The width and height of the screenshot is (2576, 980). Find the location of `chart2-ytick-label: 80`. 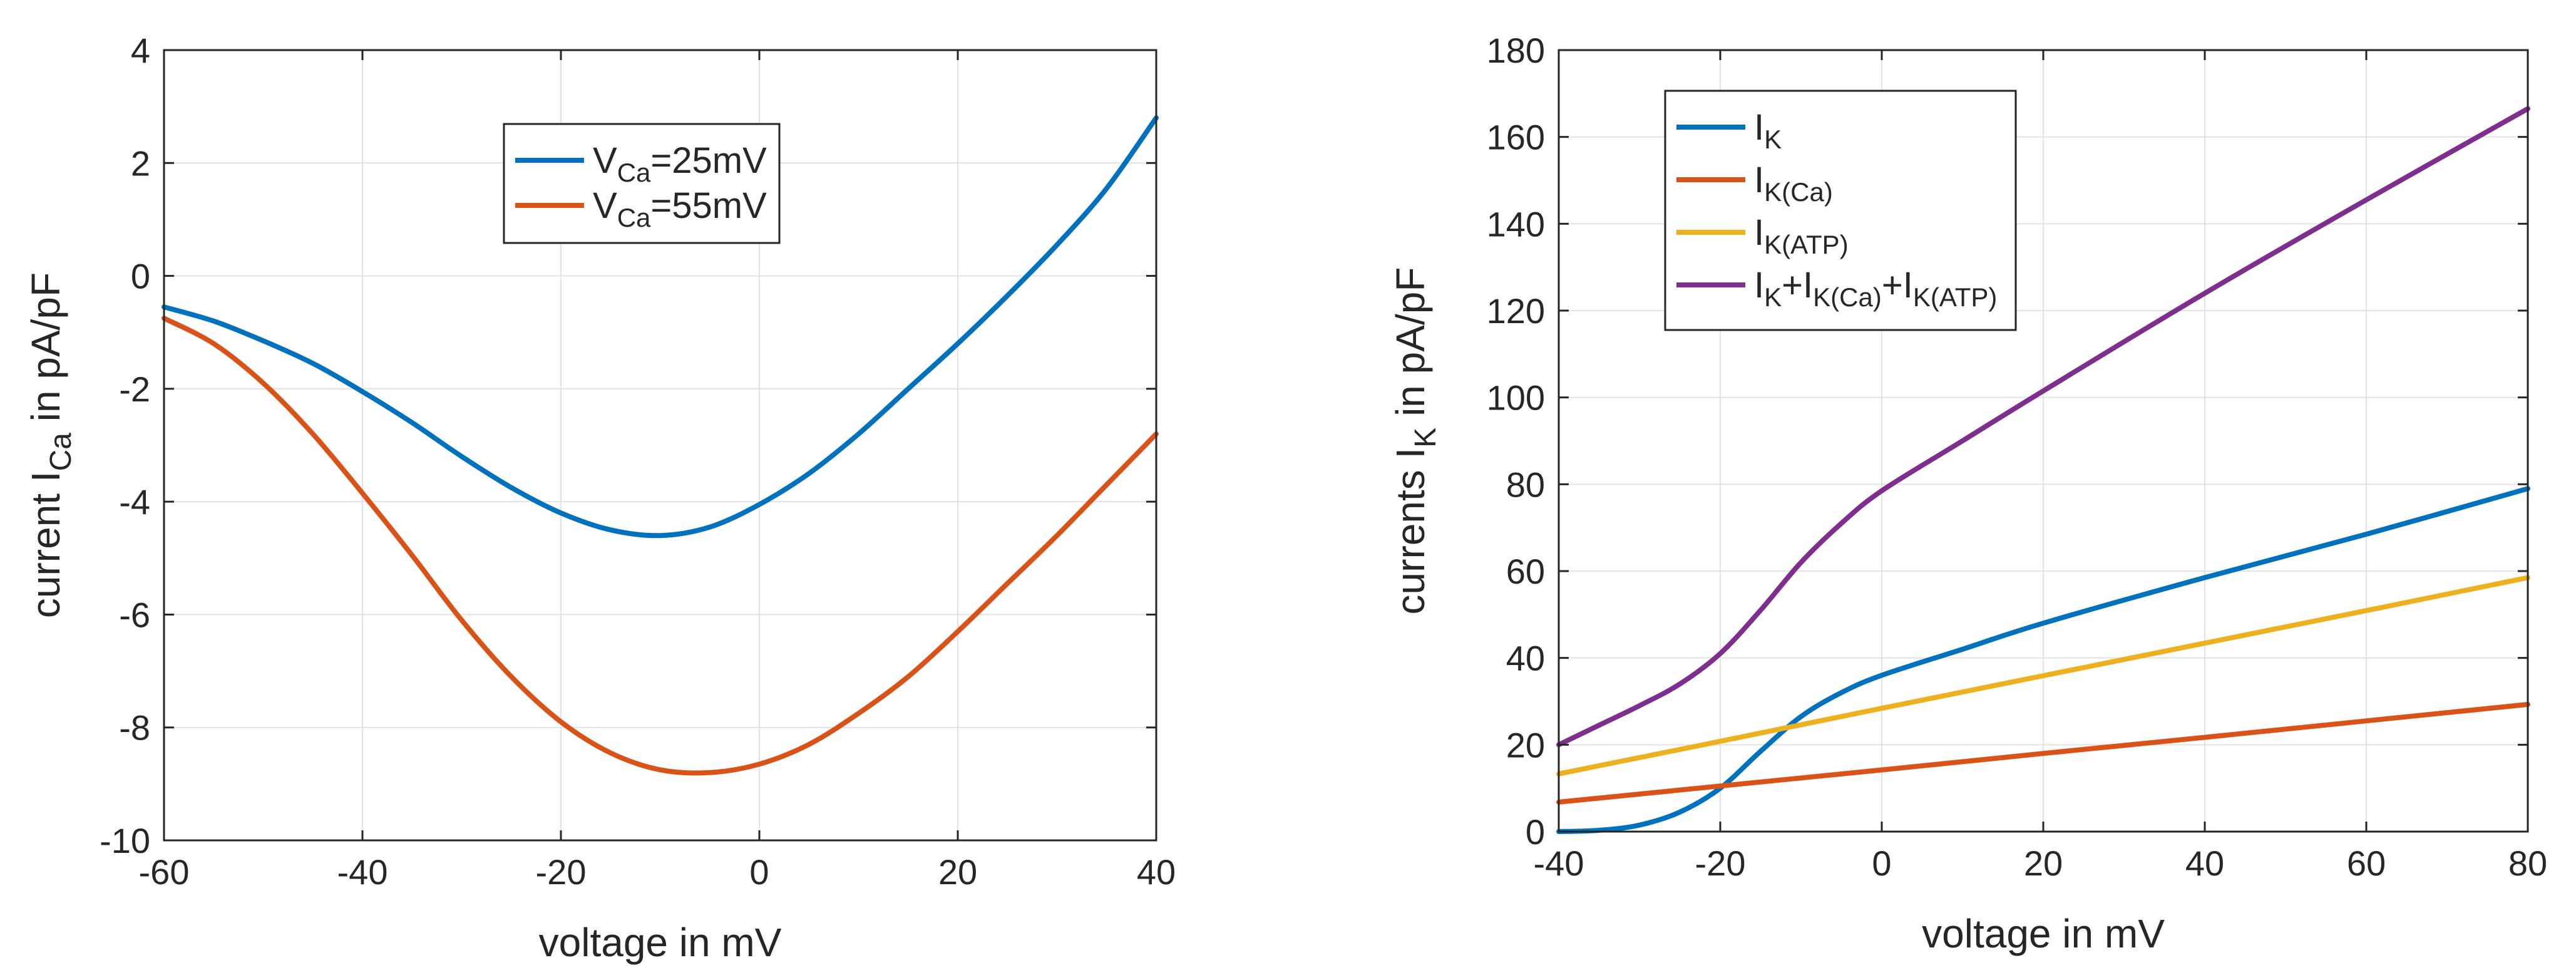

chart2-ytick-label: 80 is located at coordinates (1525, 484).